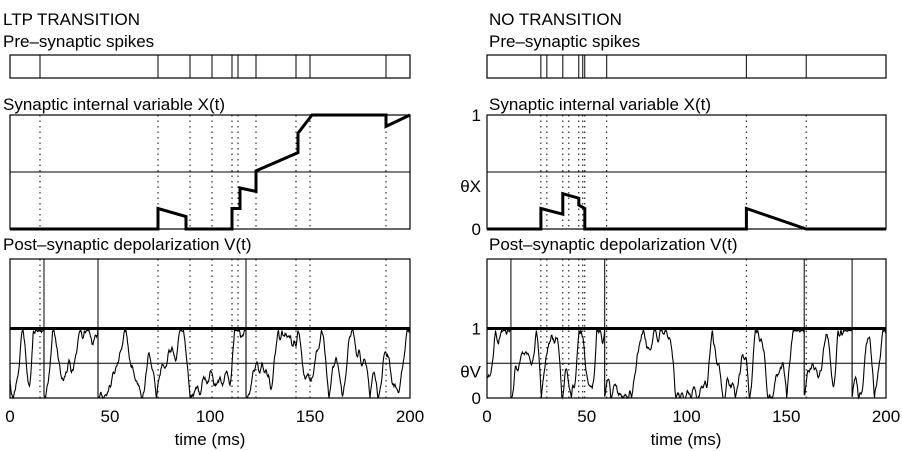 The height and width of the screenshot is (451, 902). I want to click on right-pre-spike-raster, so click(686, 66).